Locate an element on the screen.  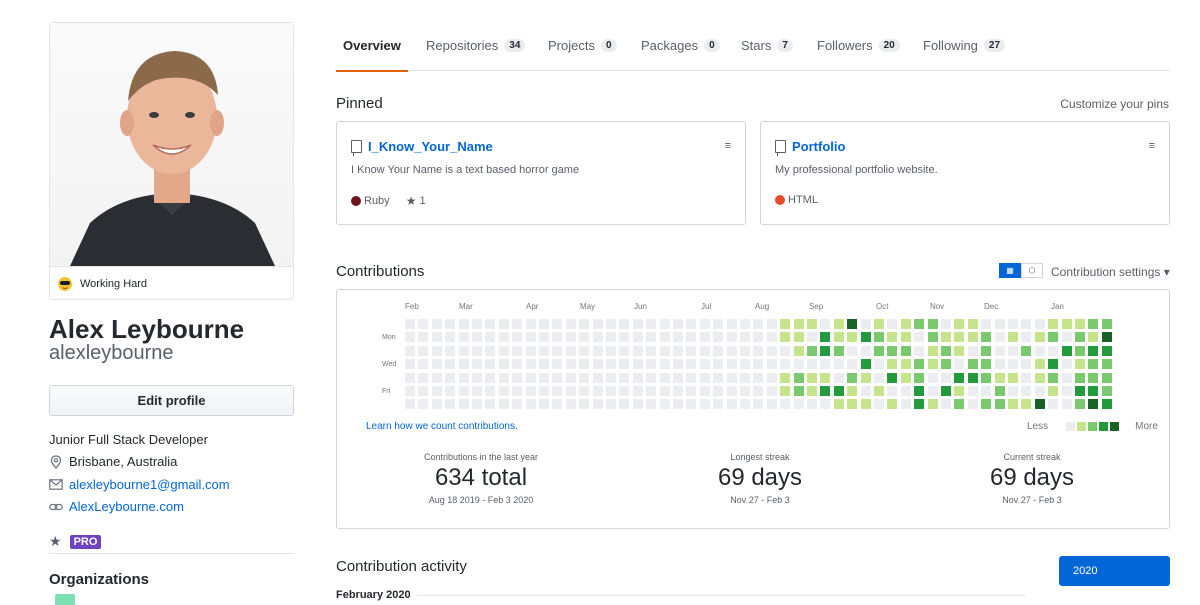
stargazers-link: ★ 1 is located at coordinates (416, 201).